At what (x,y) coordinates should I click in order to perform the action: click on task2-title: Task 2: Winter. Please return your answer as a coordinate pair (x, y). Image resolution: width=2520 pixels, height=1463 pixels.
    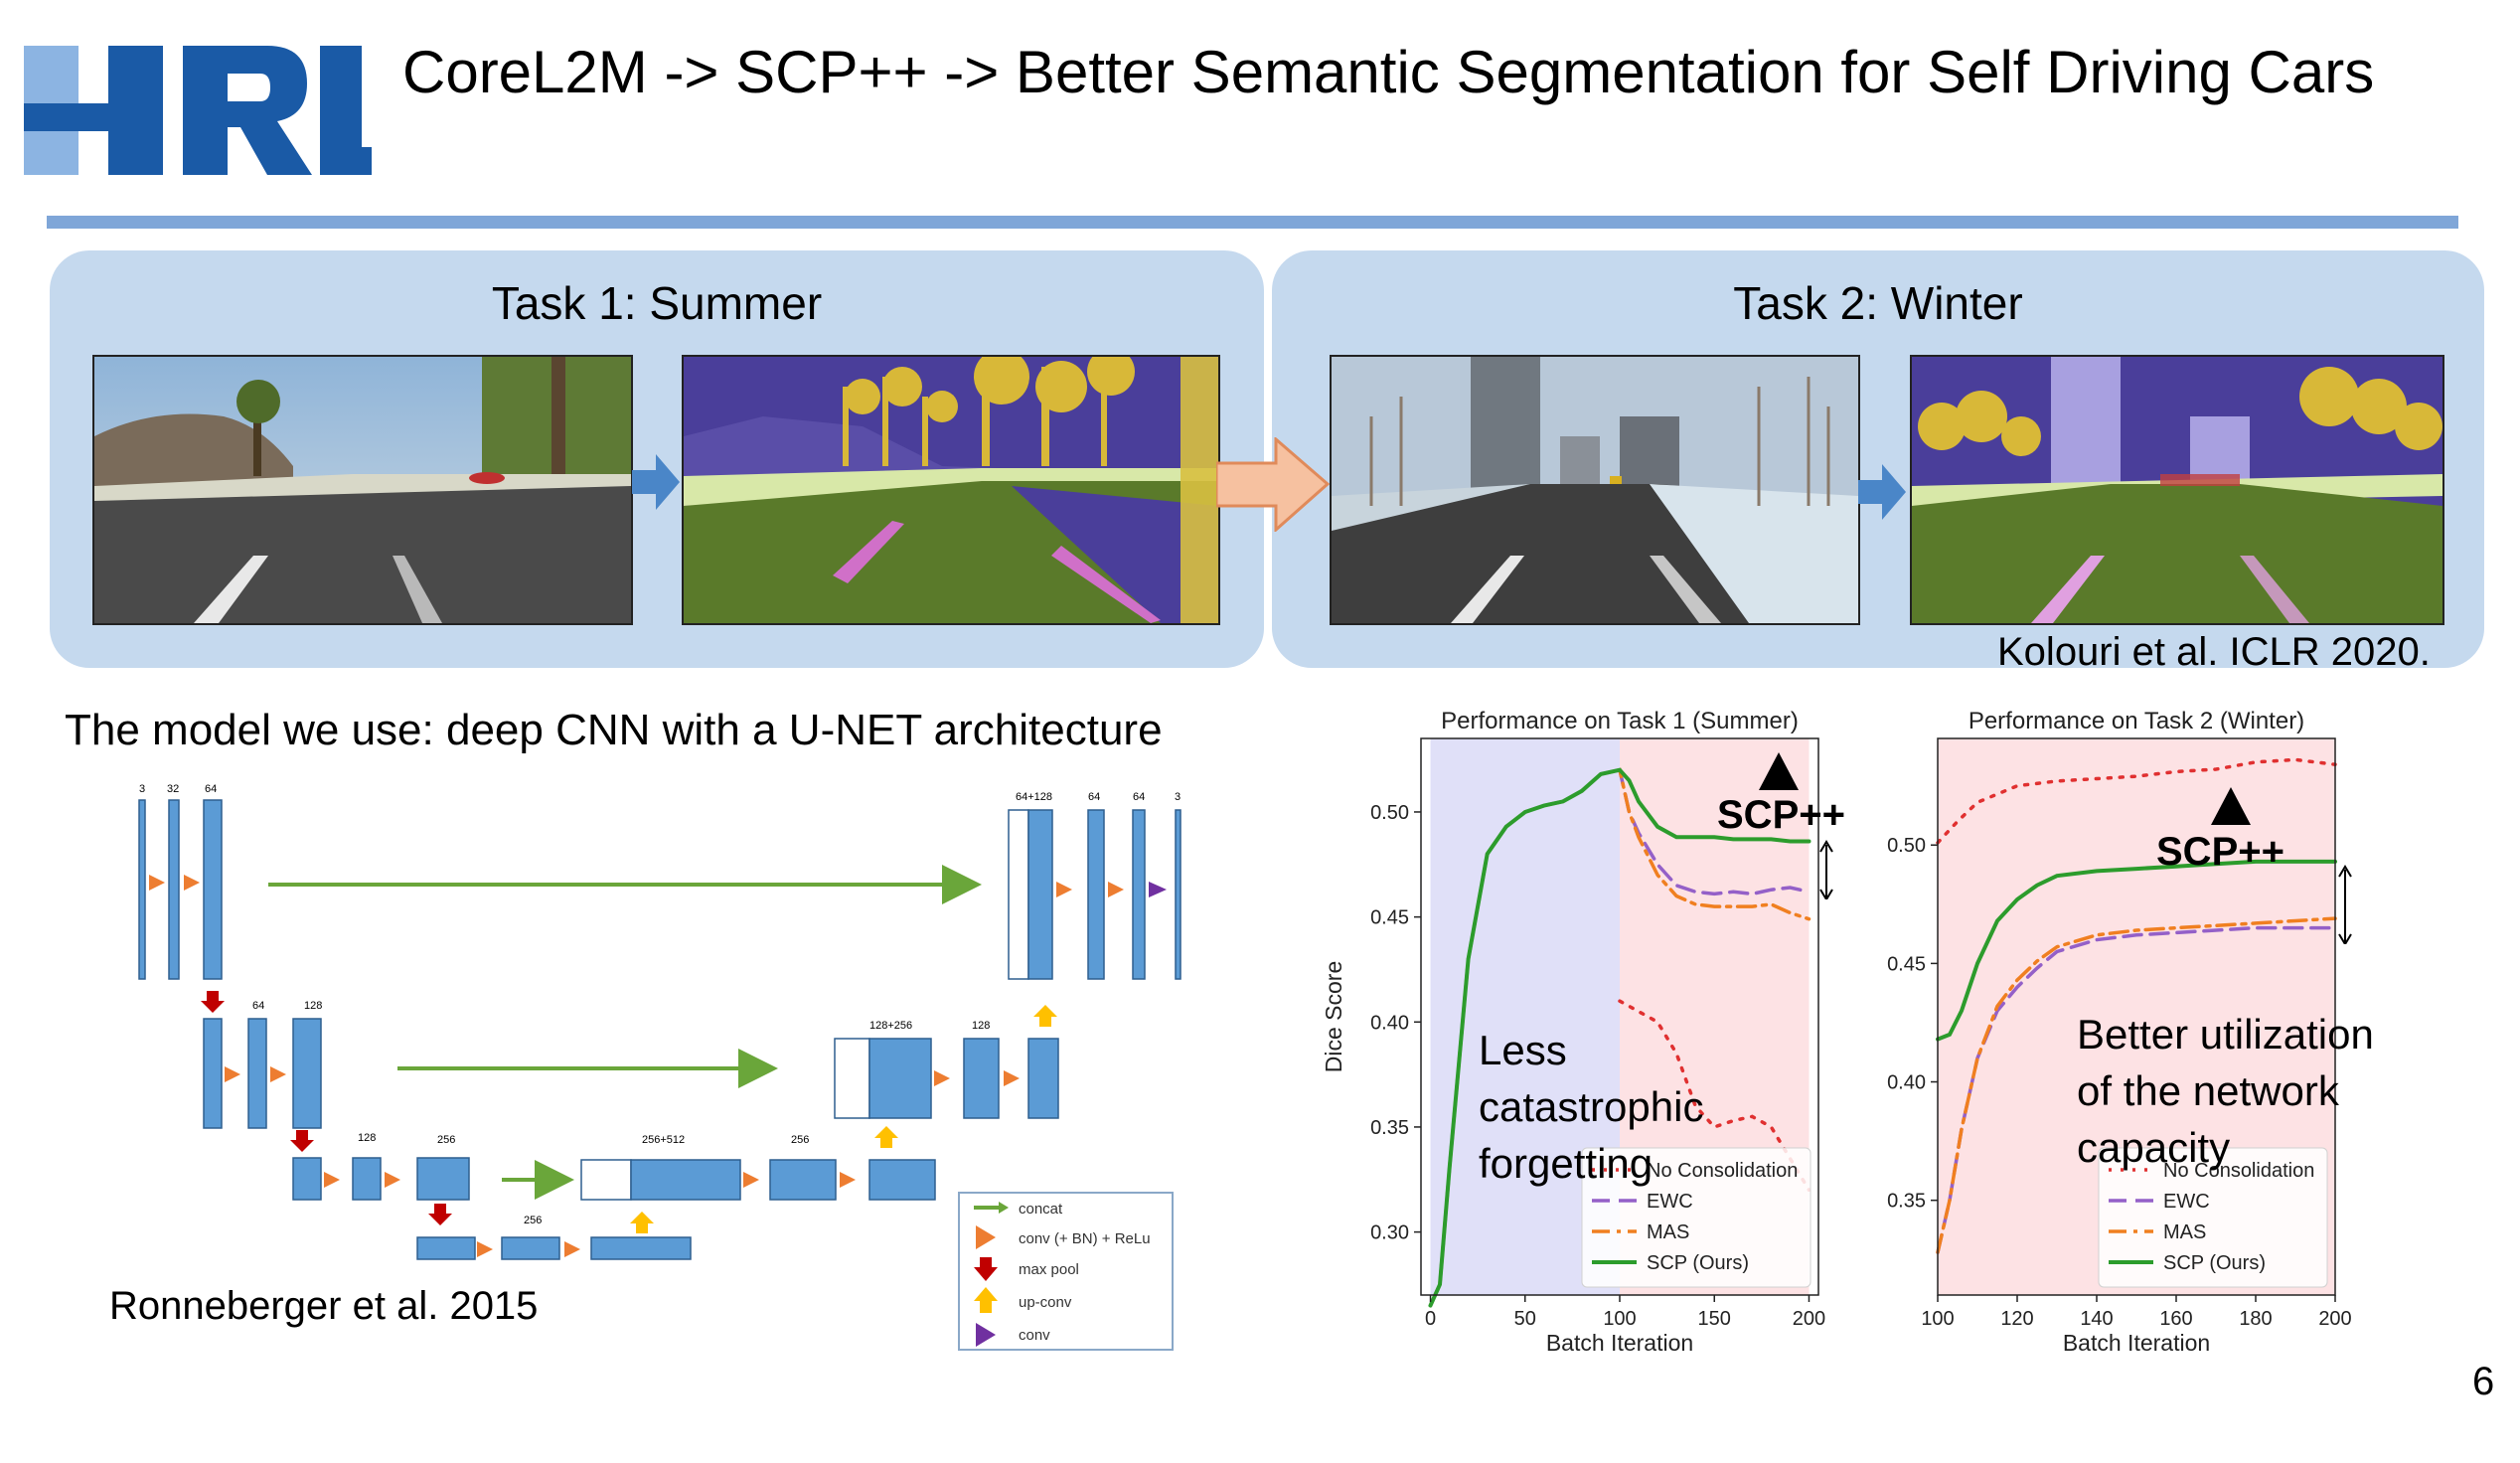
    Looking at the image, I should click on (1878, 303).